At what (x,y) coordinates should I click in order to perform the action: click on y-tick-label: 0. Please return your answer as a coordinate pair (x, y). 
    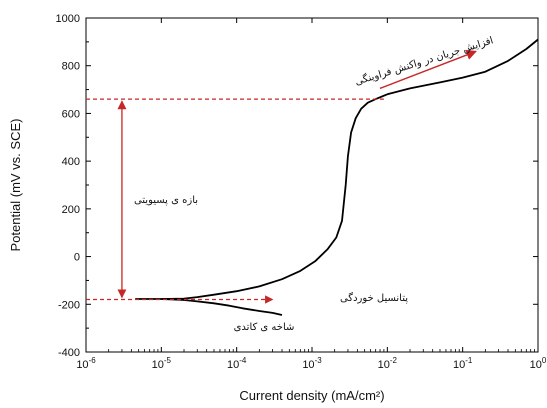
    Looking at the image, I should click on (77, 258).